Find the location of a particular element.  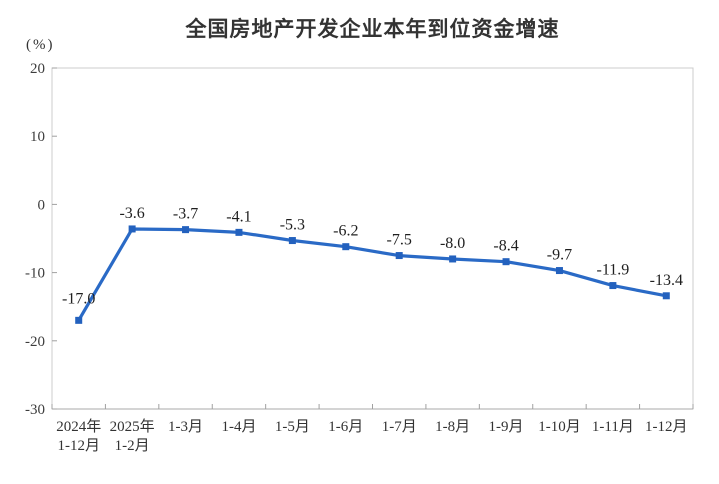

x-axis-category-label: 1-4月 is located at coordinates (238, 427).